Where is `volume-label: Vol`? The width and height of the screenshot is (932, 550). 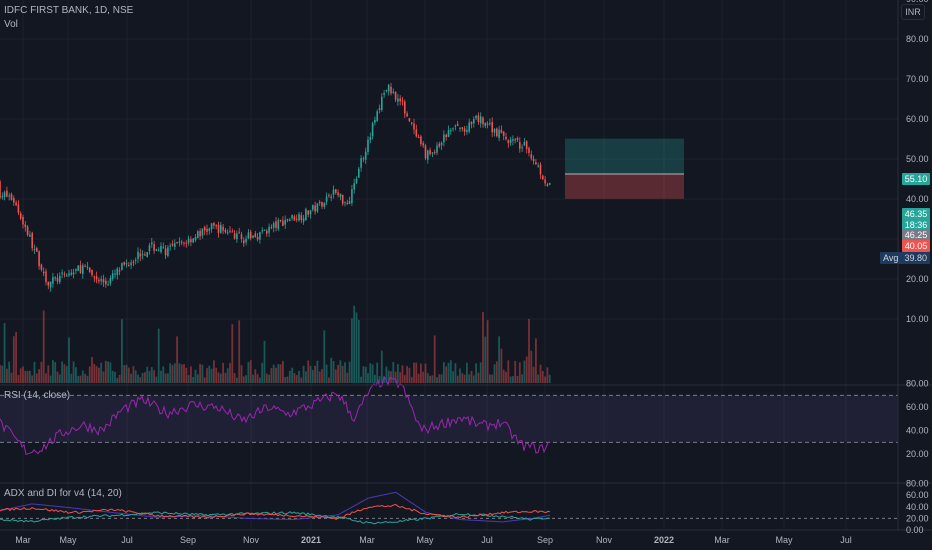 volume-label: Vol is located at coordinates (11, 24).